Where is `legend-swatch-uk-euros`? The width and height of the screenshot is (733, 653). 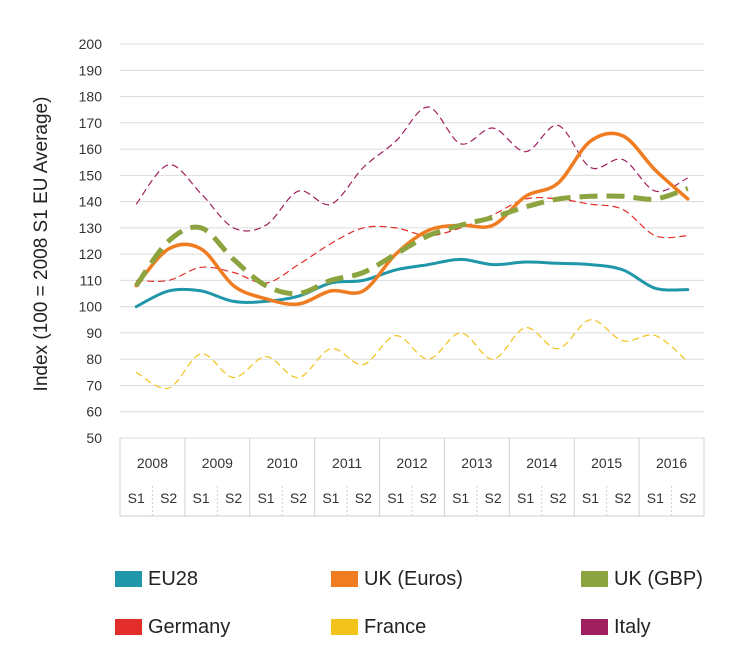
legend-swatch-uk-euros is located at coordinates (344, 579).